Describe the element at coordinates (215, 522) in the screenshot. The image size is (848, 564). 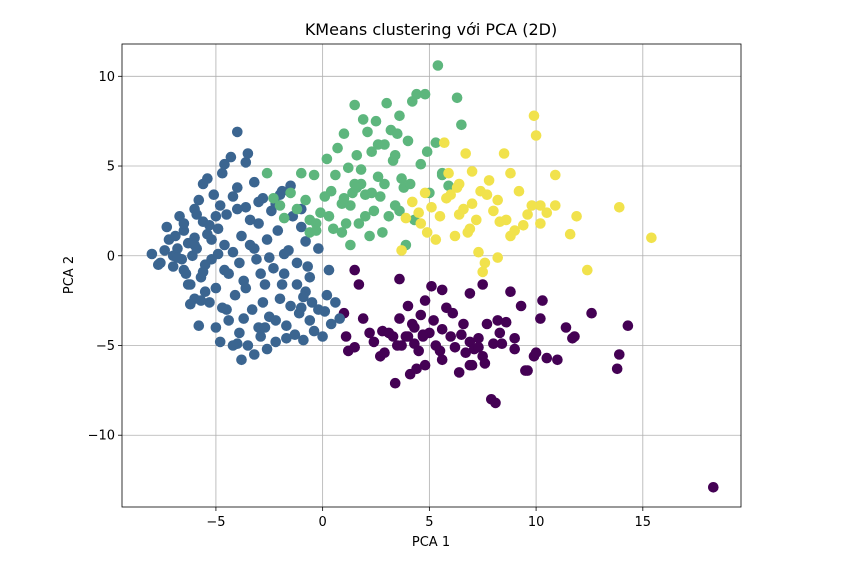
I see `x-tick-label: −5` at that location.